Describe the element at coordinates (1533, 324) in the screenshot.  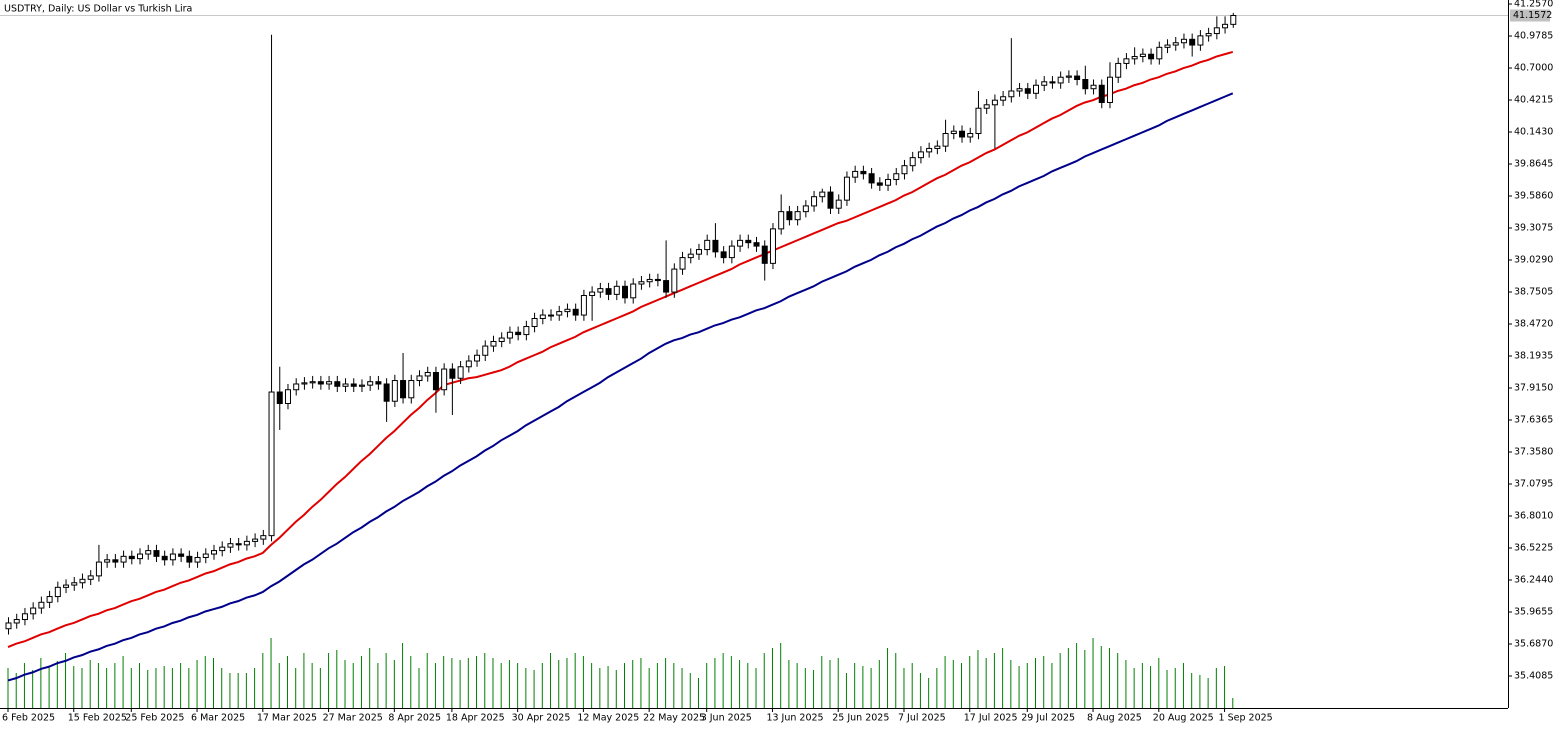
I see `y-tick-label: 38.4720` at that location.